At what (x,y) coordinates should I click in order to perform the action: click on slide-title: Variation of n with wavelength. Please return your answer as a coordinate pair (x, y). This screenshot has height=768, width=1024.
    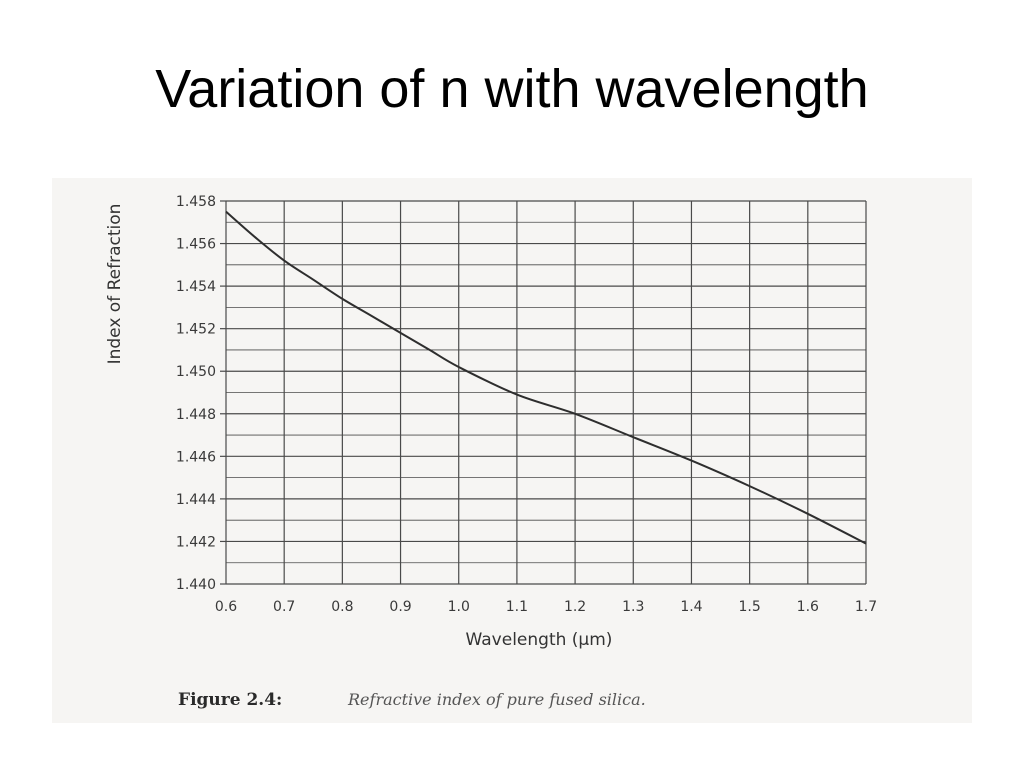
    Looking at the image, I should click on (512, 89).